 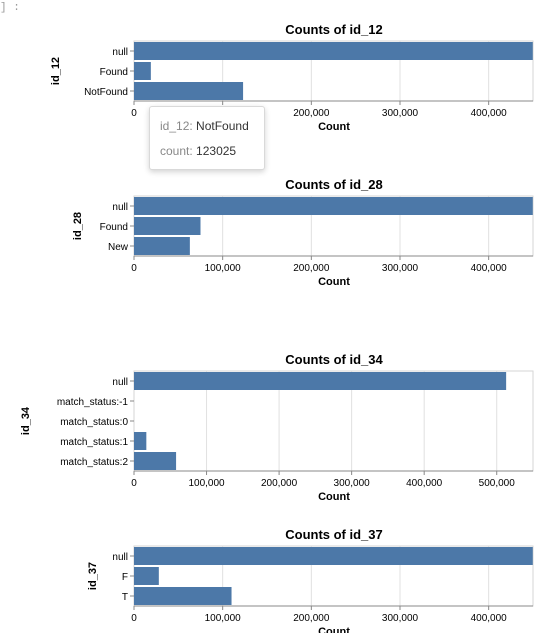 I want to click on chart-title: Counts of id_37, so click(x=334, y=534).